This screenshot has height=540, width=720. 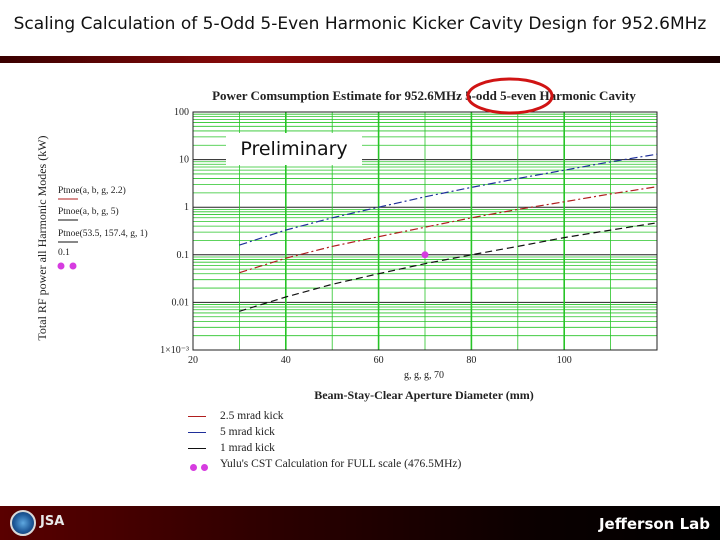 What do you see at coordinates (181, 112) in the screenshot?
I see `y-tick-label: 100` at bounding box center [181, 112].